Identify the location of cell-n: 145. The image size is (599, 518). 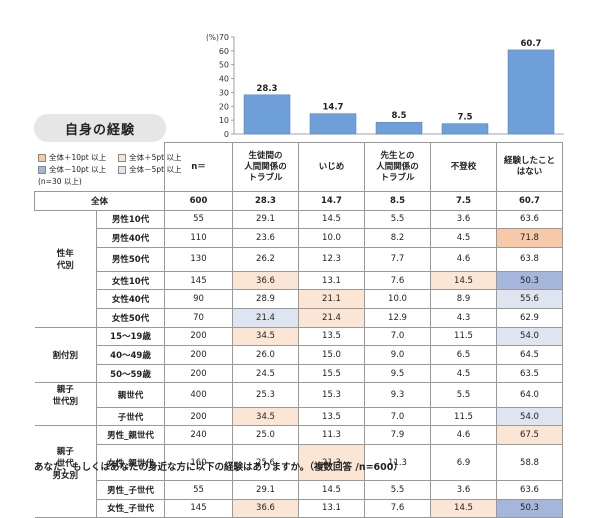
(198, 280).